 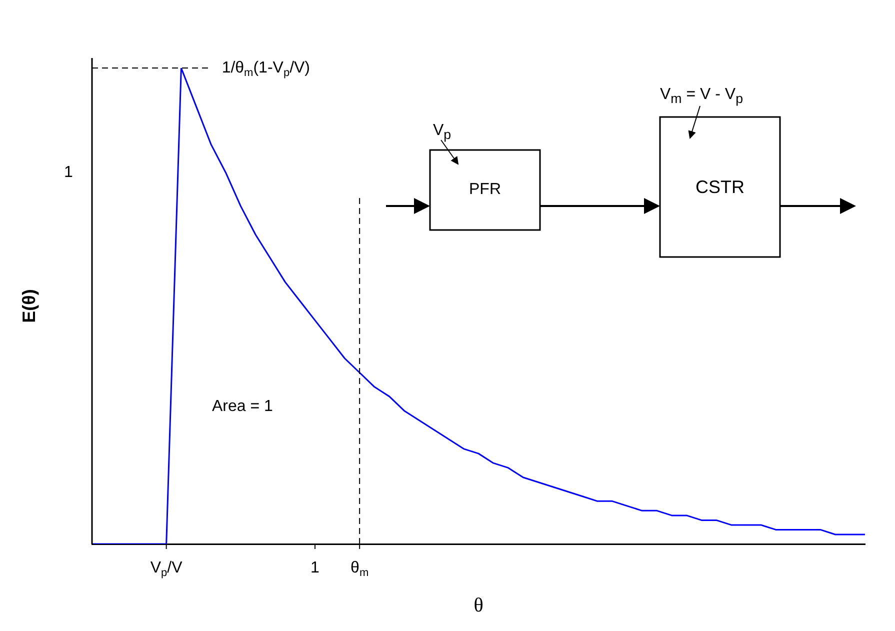 What do you see at coordinates (68, 173) in the screenshot?
I see `text: 1` at bounding box center [68, 173].